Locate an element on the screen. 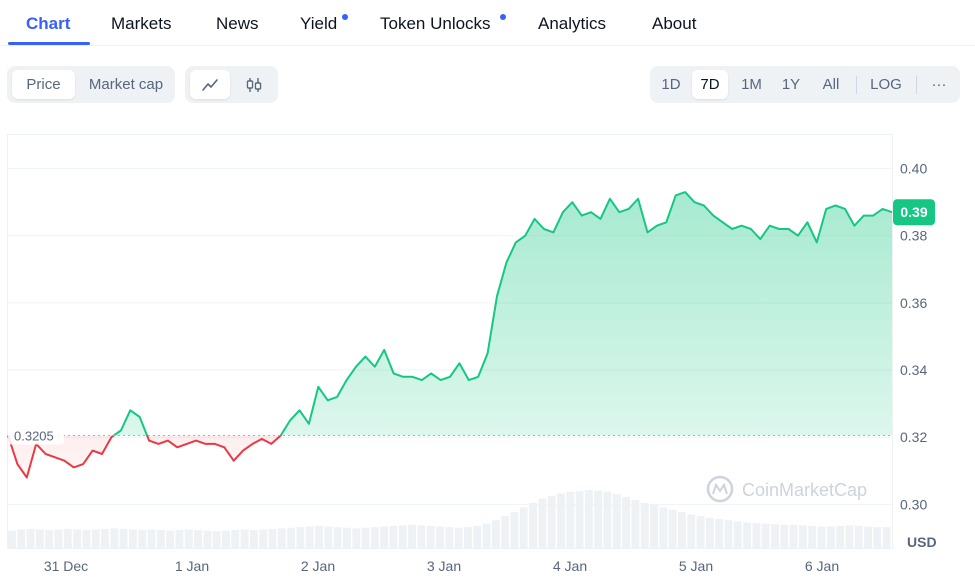 The height and width of the screenshot is (579, 975). y-tick-label: 0.40 is located at coordinates (913, 169).